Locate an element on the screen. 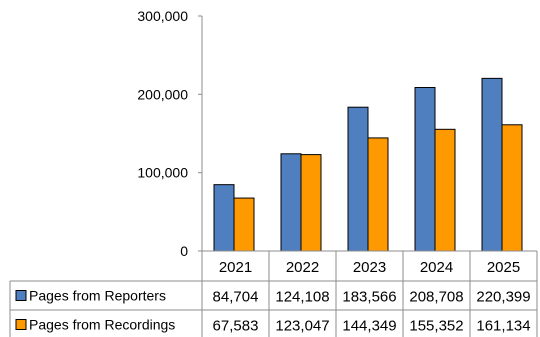  x-tick-label: 2023 is located at coordinates (369, 267).